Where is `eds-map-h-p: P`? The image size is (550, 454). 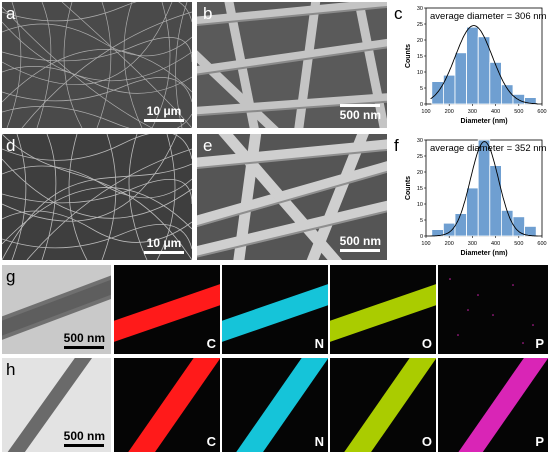 eds-map-h-p: P is located at coordinates (493, 405).